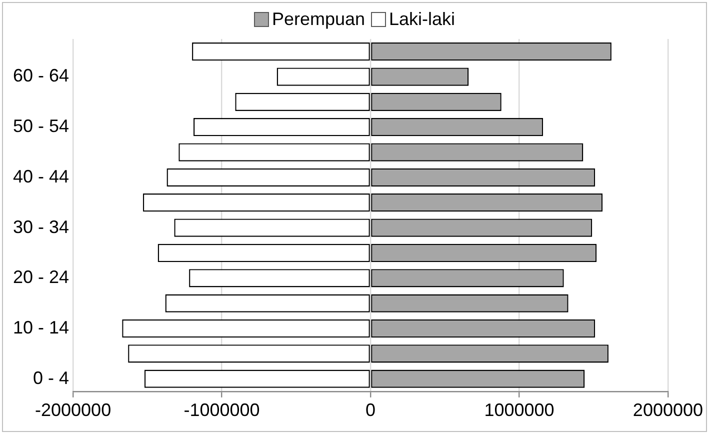  What do you see at coordinates (519, 410) in the screenshot?
I see `x-tick-label: 1000000` at bounding box center [519, 410].